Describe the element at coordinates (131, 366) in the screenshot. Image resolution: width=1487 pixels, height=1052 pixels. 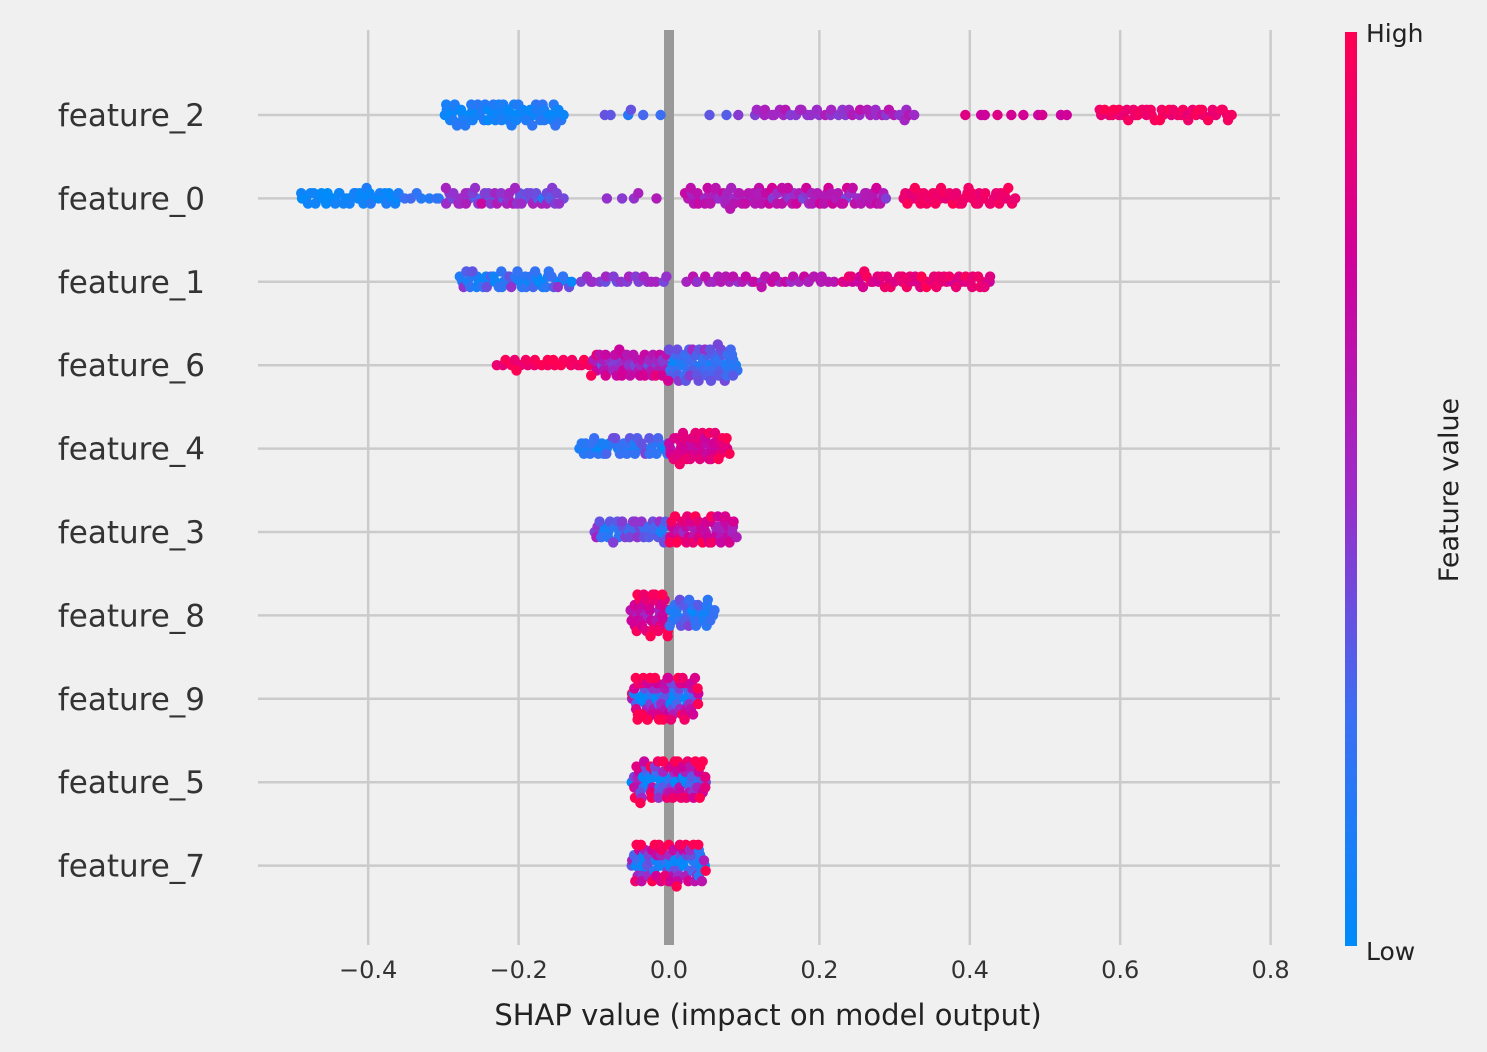
I see `feature-label: feature_6` at that location.